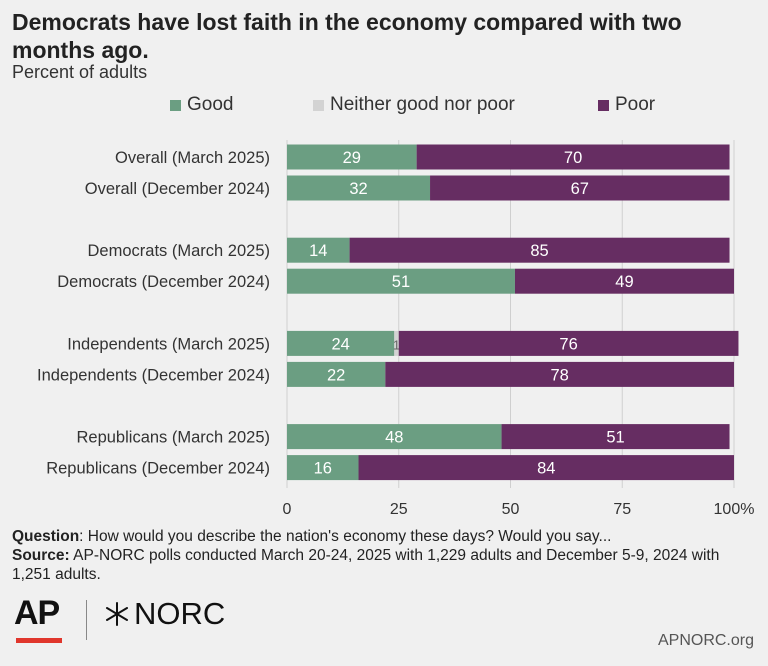  I want to click on site-url: APNORC.org, so click(705, 640).